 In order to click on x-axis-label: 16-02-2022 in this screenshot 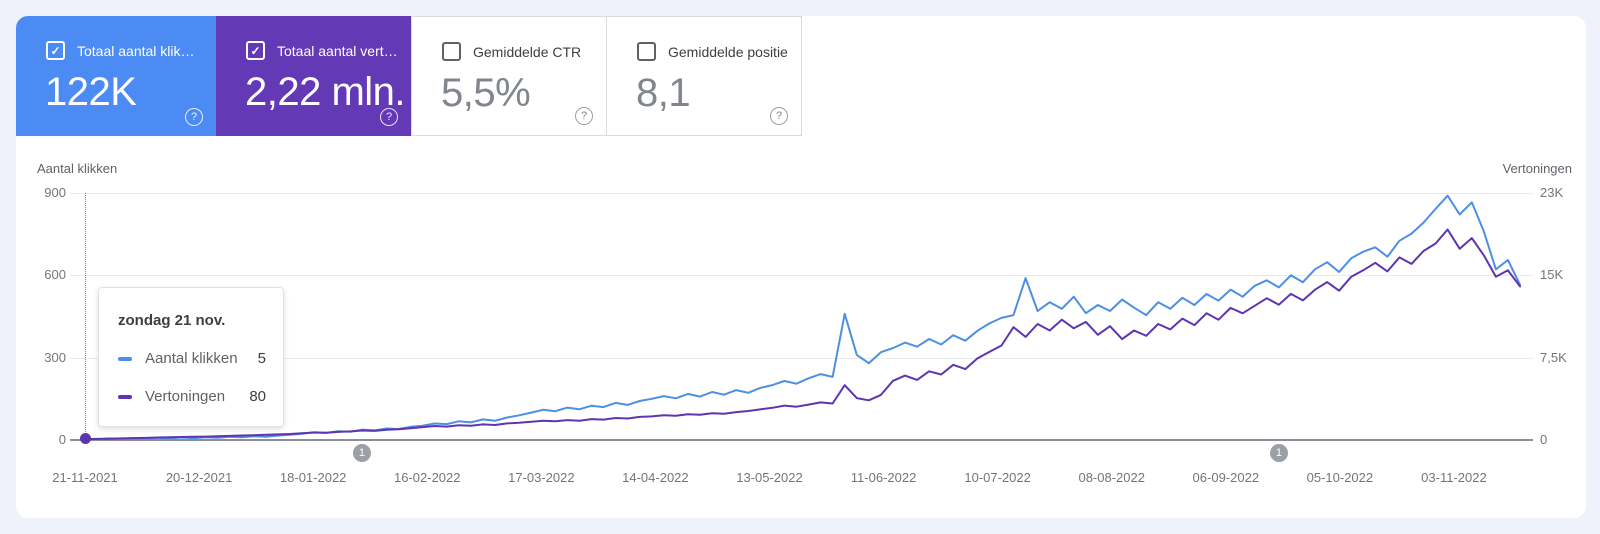, I will do `click(427, 477)`.